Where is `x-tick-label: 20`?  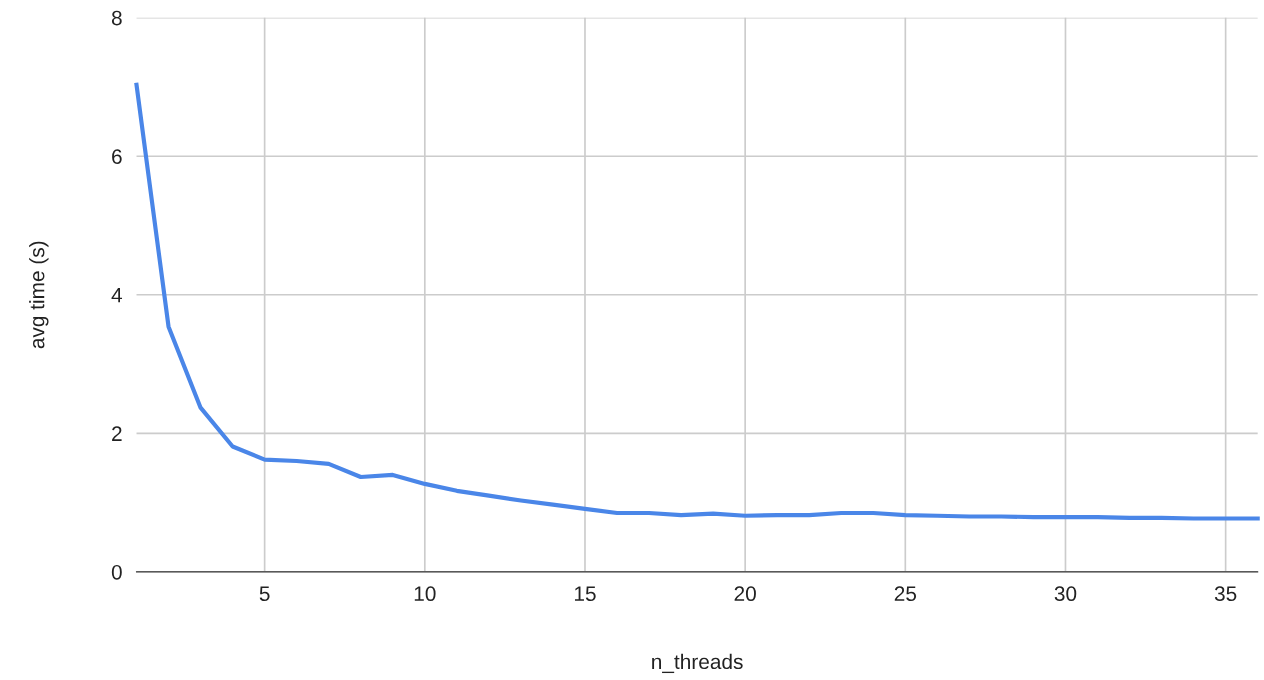
x-tick-label: 20 is located at coordinates (745, 594).